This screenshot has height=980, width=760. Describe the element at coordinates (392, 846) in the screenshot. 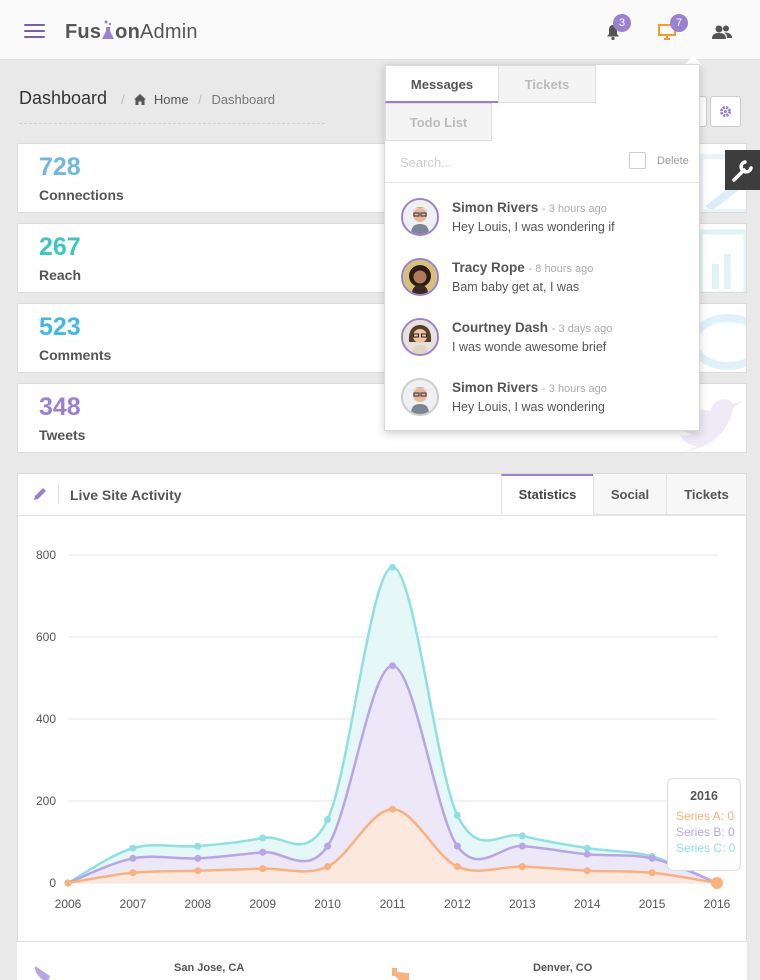

I see `series-area` at that location.